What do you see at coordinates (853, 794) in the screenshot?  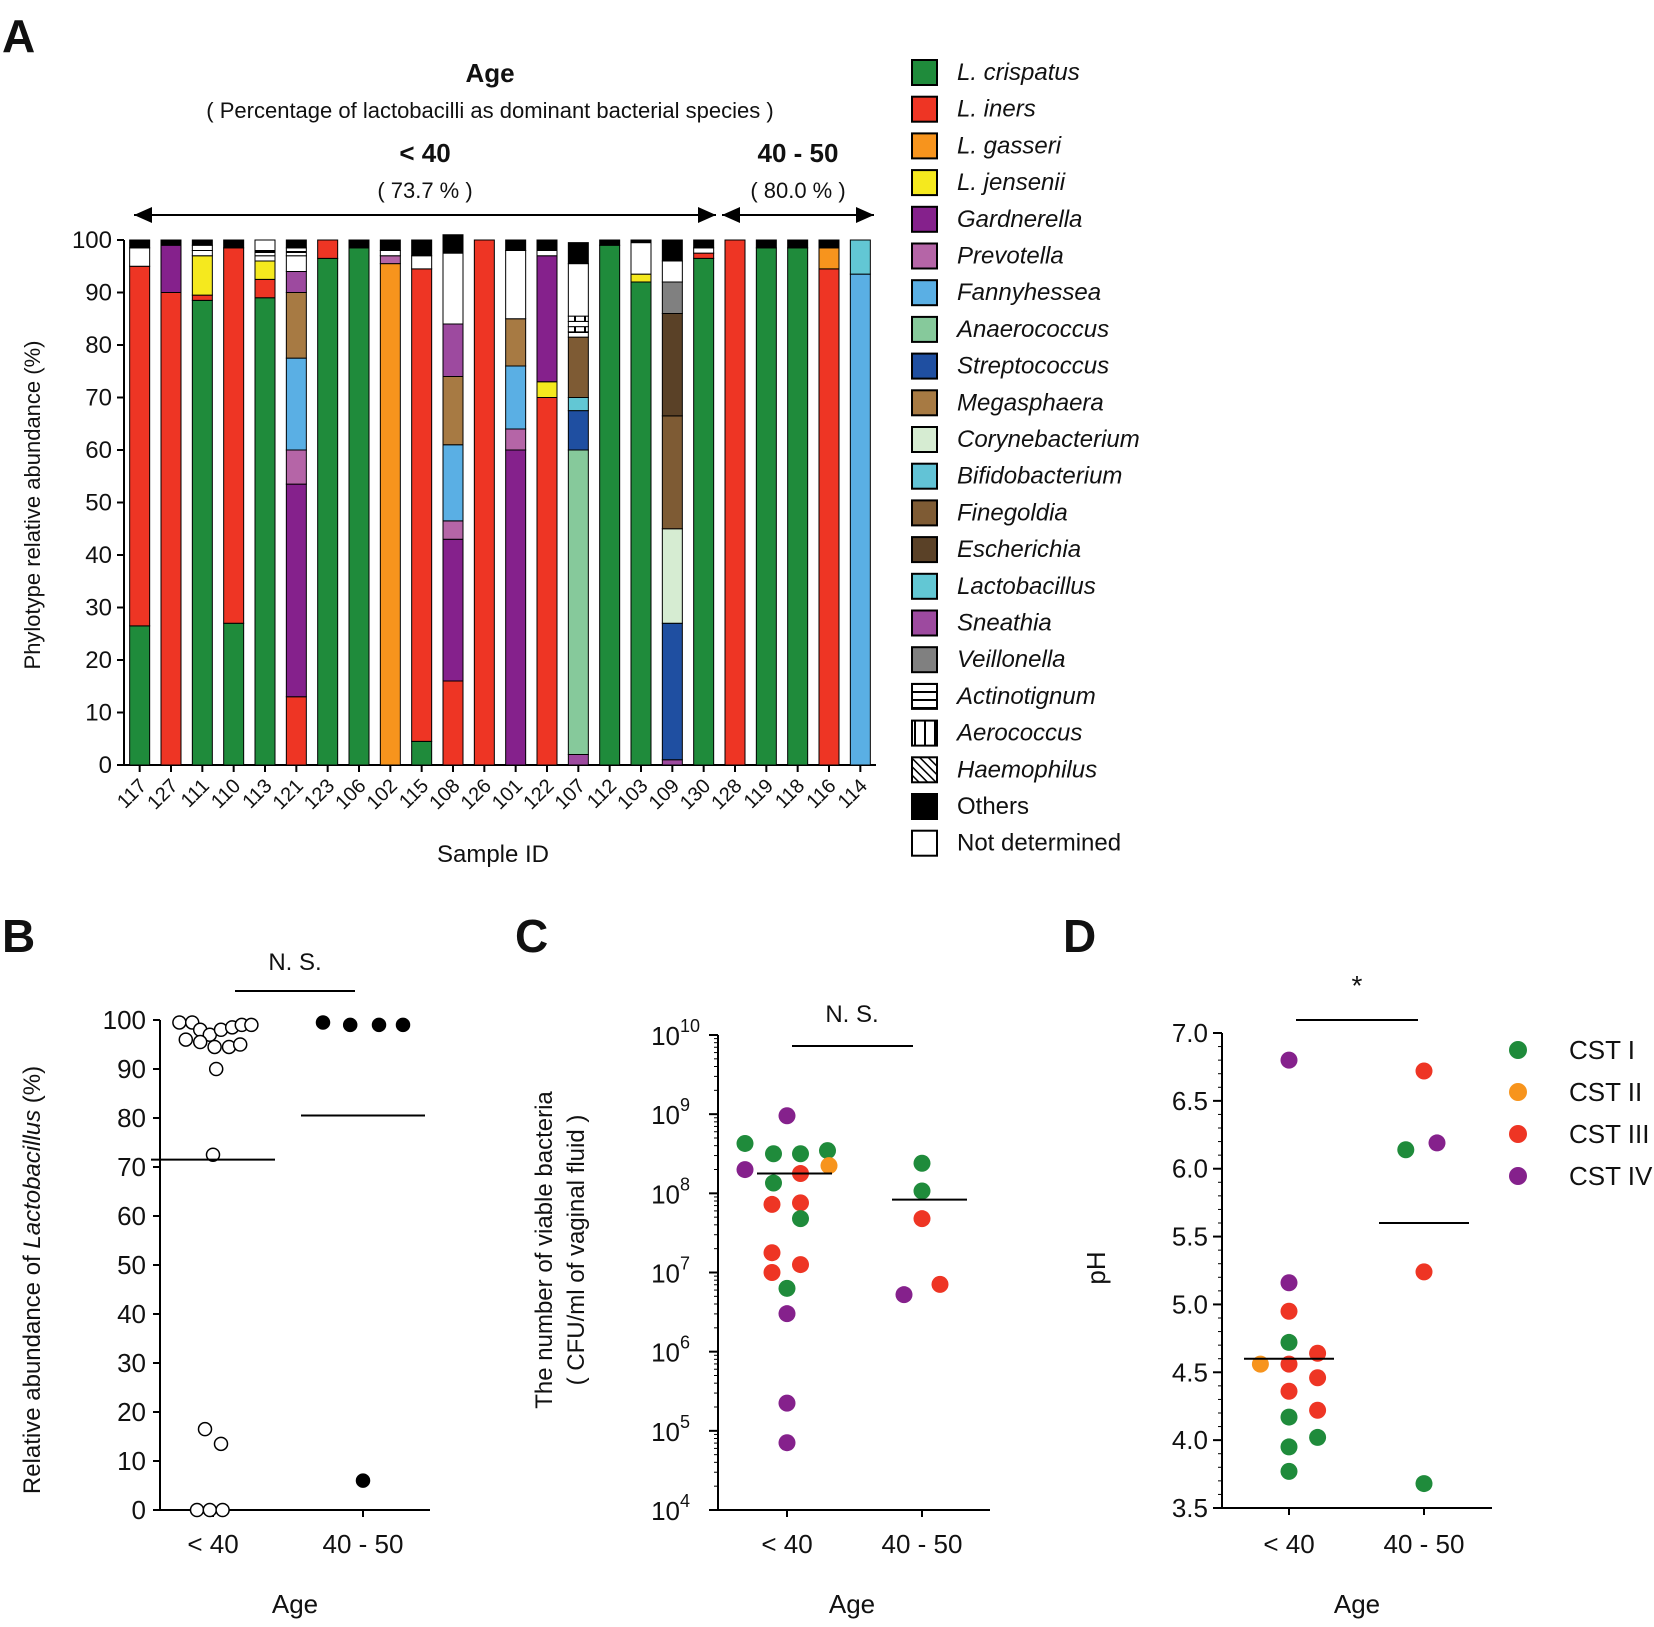 I see `x-tick-label: 114` at bounding box center [853, 794].